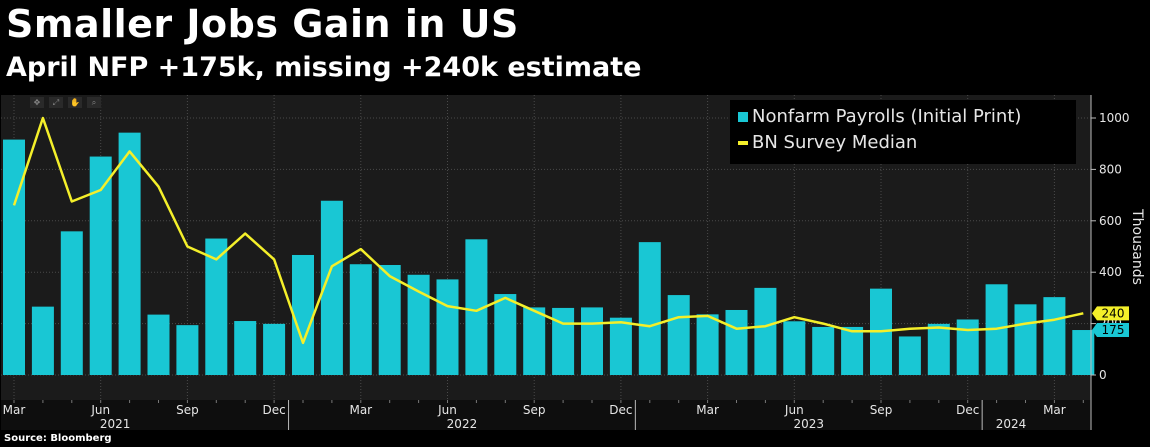 Image resolution: width=1150 pixels, height=447 pixels. Describe the element at coordinates (1011, 424) in the screenshot. I see `year-label: 2024` at that location.